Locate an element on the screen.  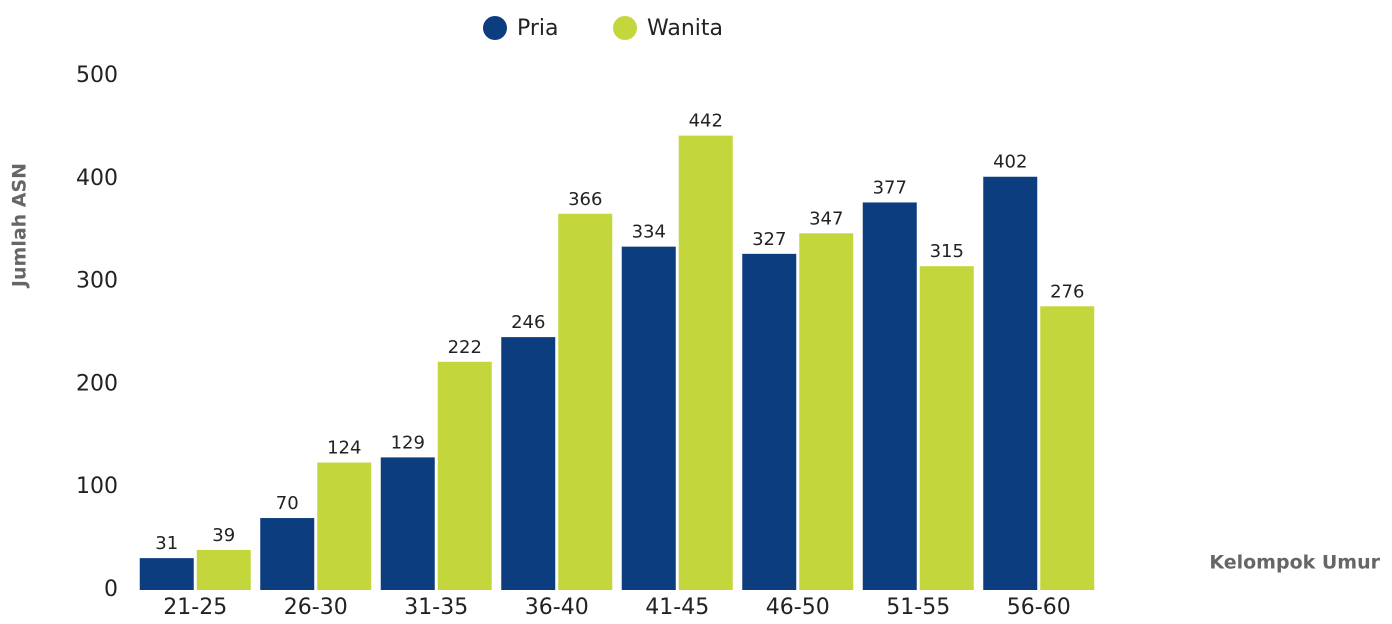
value-label: 276 is located at coordinates (1067, 291).